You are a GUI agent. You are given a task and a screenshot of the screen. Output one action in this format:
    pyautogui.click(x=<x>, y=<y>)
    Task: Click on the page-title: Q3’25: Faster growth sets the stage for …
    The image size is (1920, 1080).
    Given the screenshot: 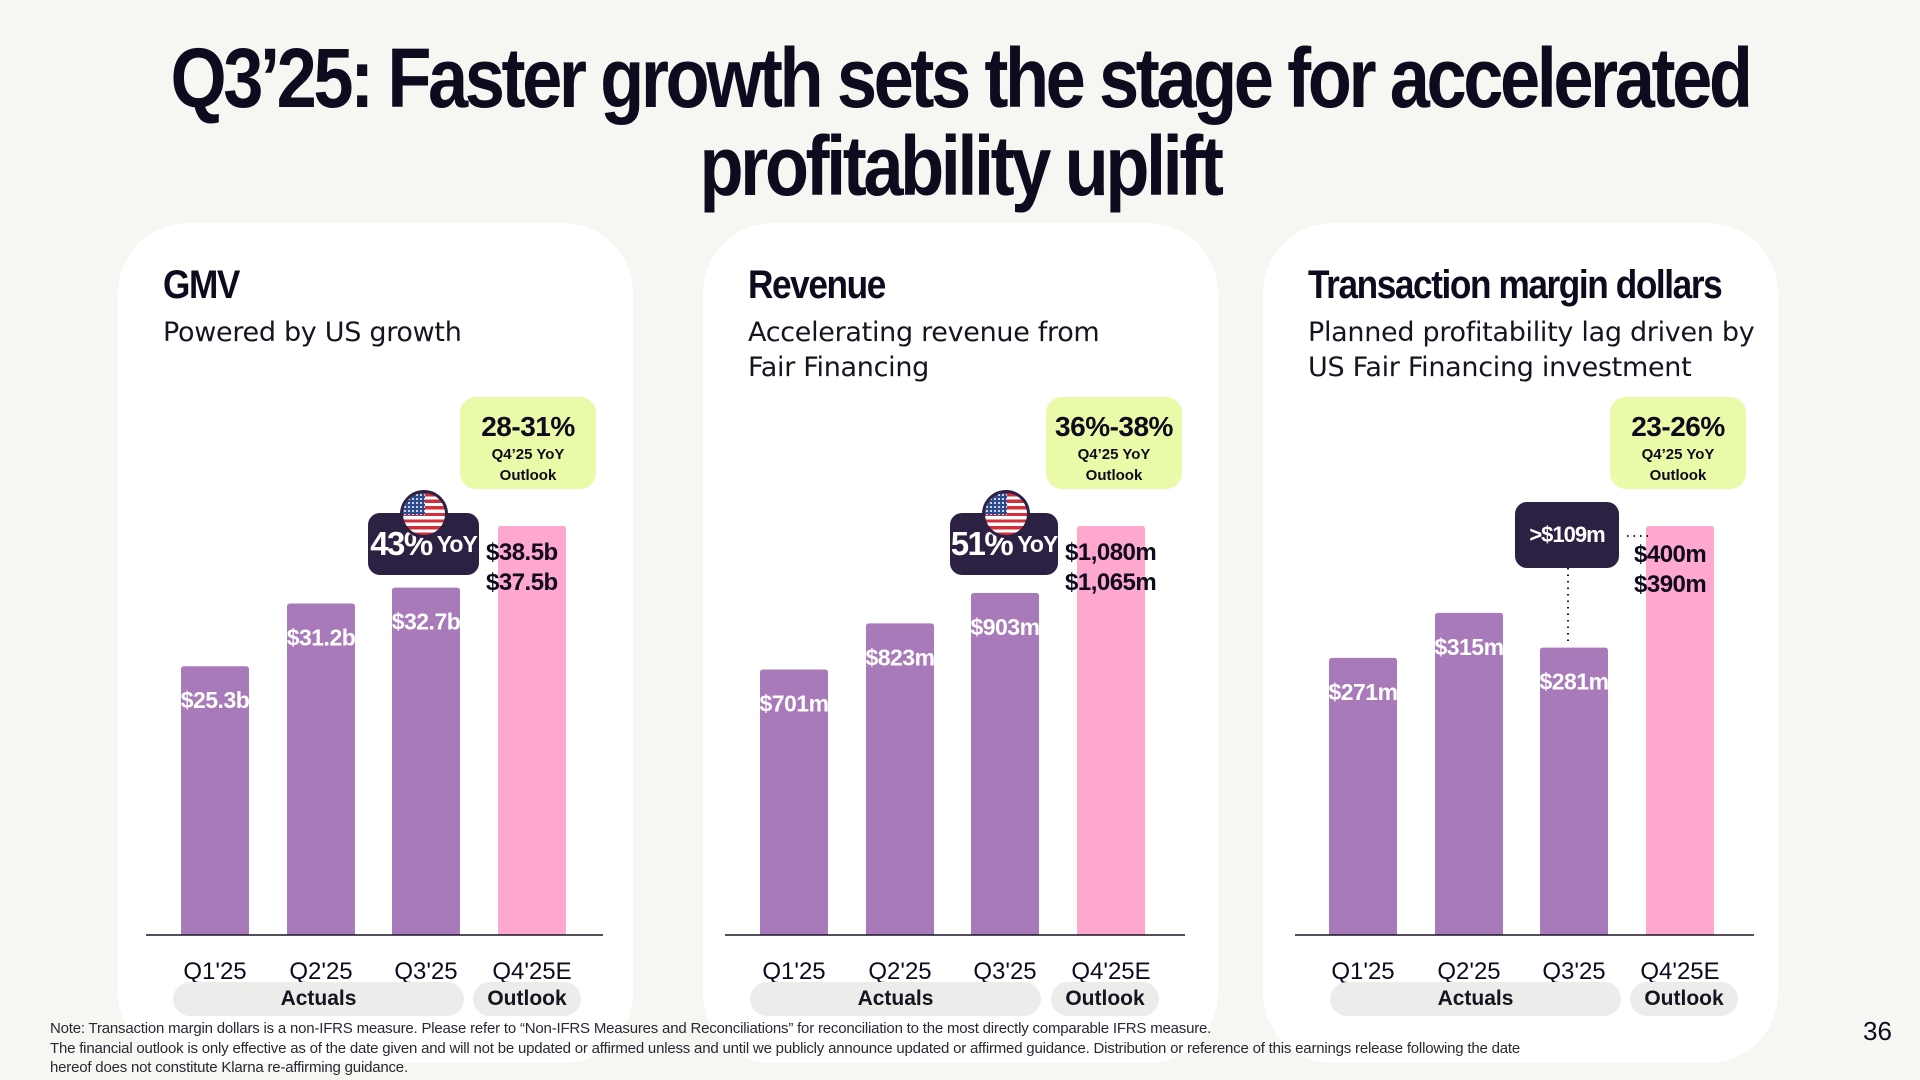 What is the action you would take?
    pyautogui.click(x=959, y=122)
    